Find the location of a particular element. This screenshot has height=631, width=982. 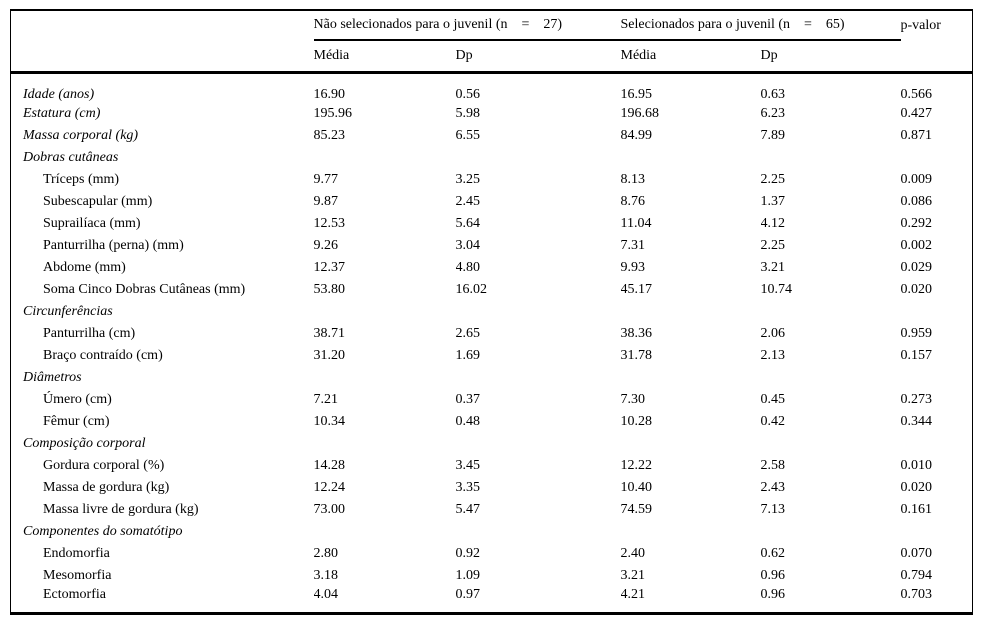

row-label: Massa livre de gordura (kg) is located at coordinates (121, 509).